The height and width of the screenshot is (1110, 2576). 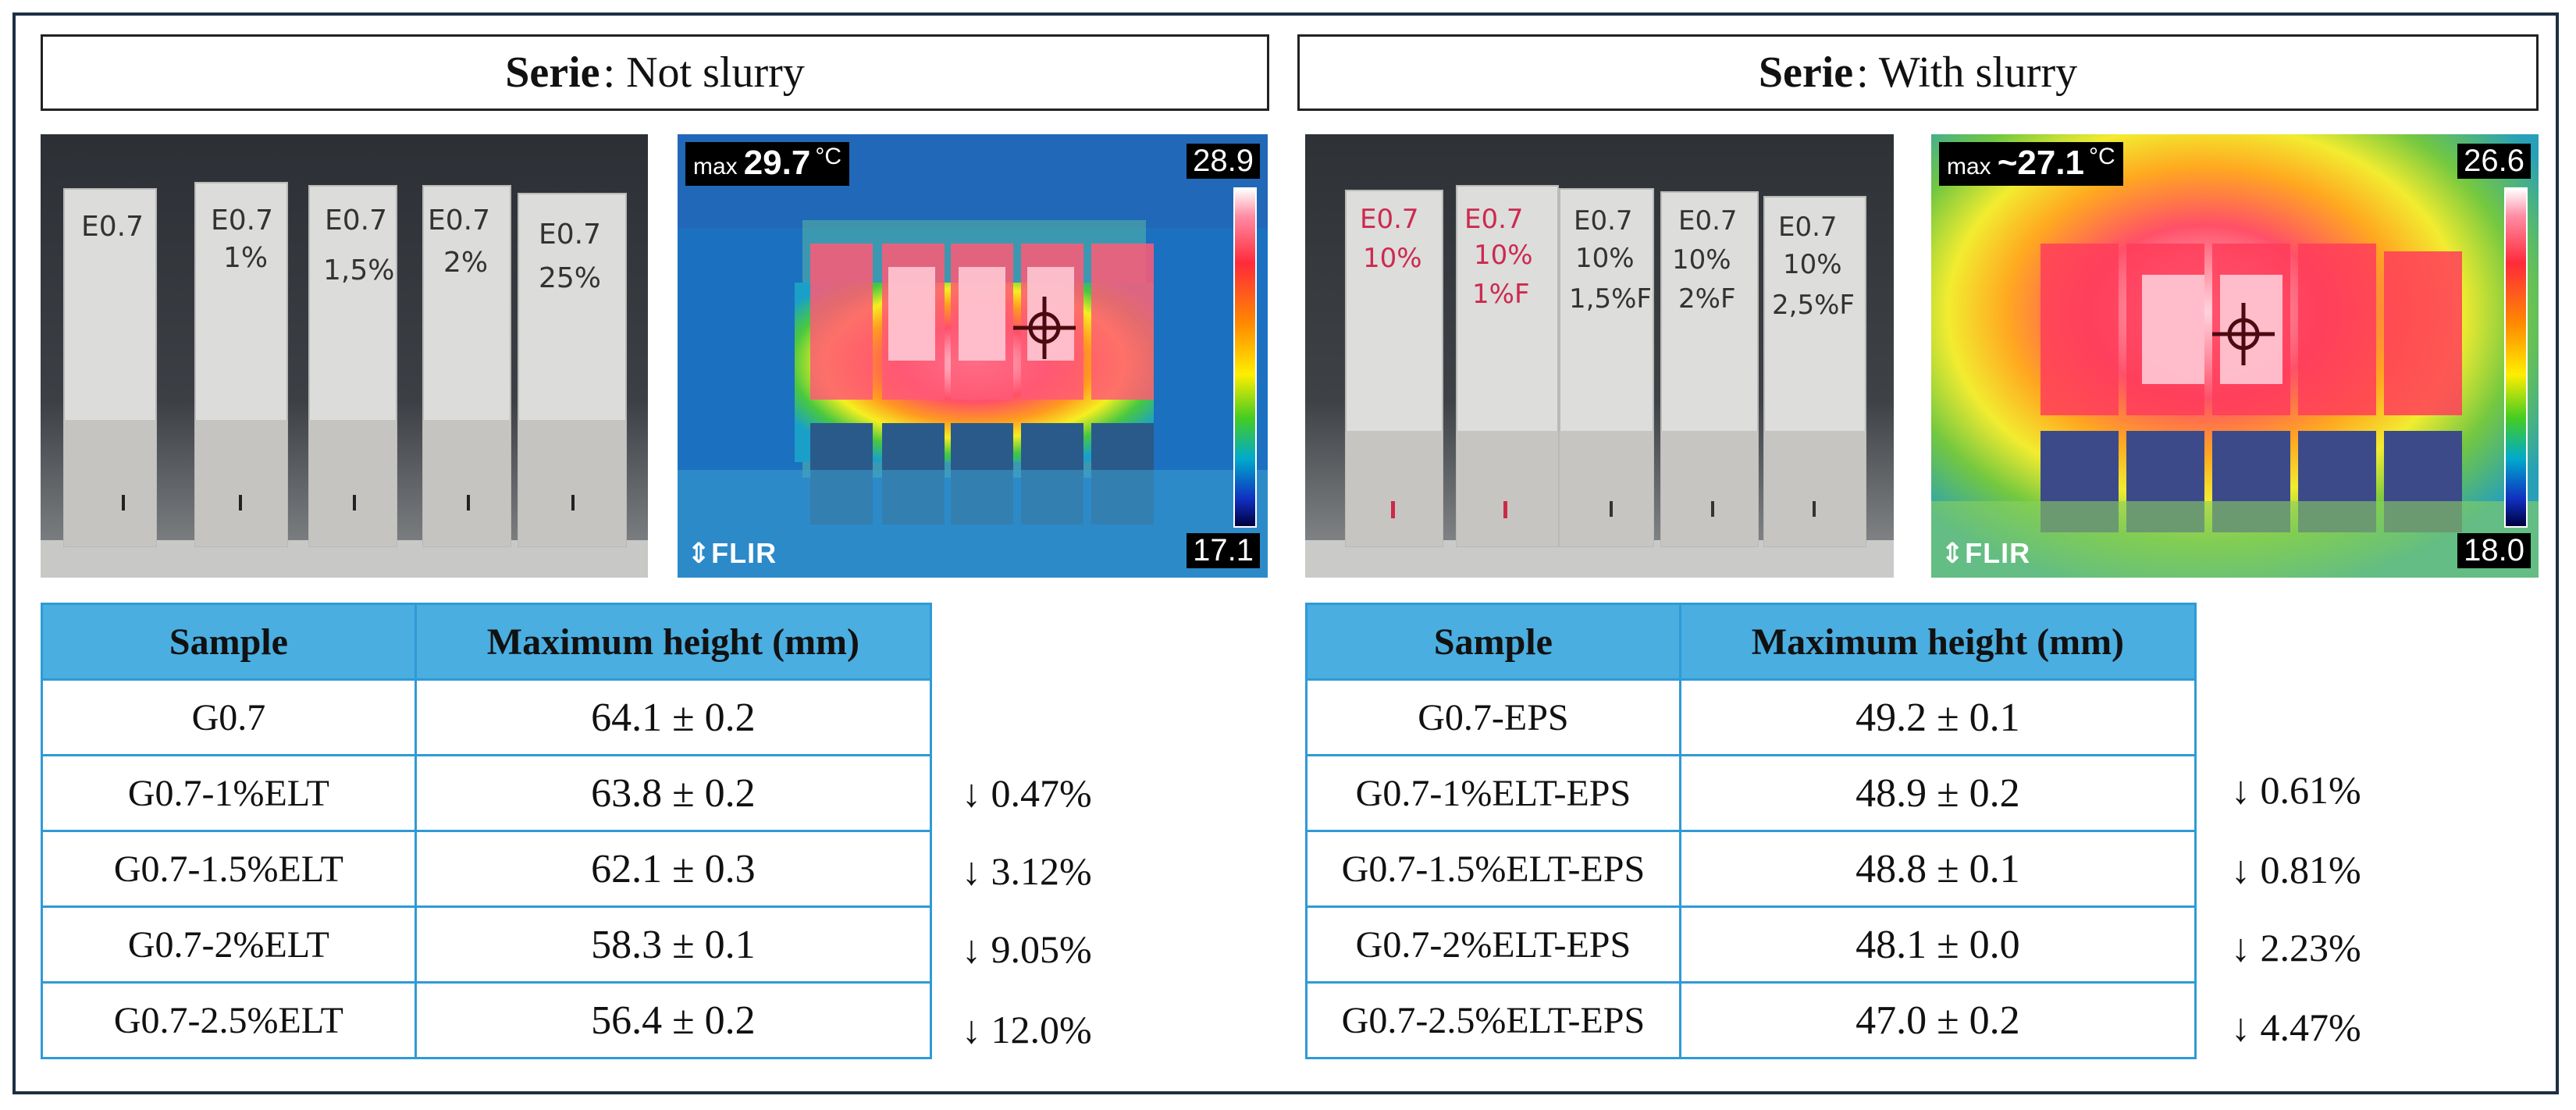 I want to click on height-cell: 63.8 ± 0.2, so click(x=673, y=793).